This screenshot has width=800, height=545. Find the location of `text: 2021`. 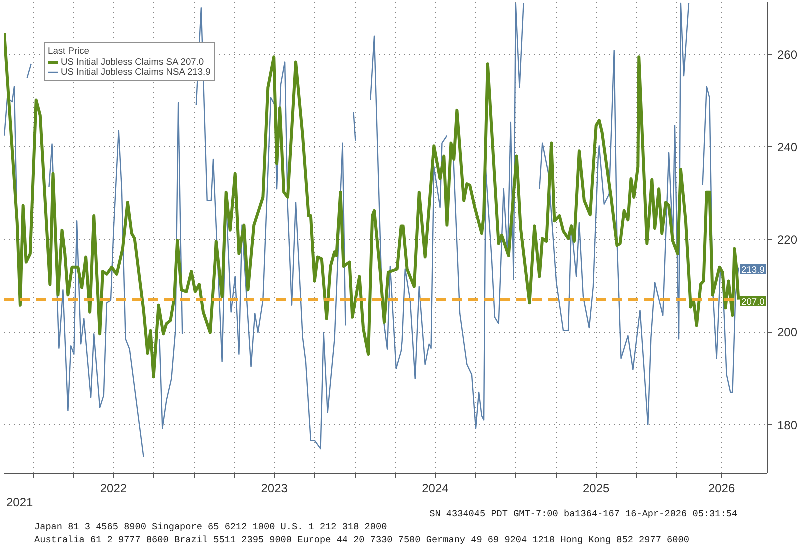

text: 2021 is located at coordinates (20, 503).